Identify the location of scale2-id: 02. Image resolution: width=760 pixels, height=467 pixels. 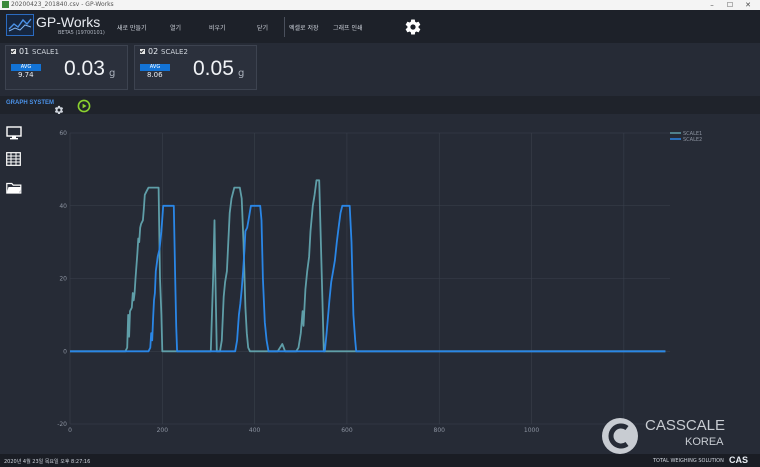
(153, 51).